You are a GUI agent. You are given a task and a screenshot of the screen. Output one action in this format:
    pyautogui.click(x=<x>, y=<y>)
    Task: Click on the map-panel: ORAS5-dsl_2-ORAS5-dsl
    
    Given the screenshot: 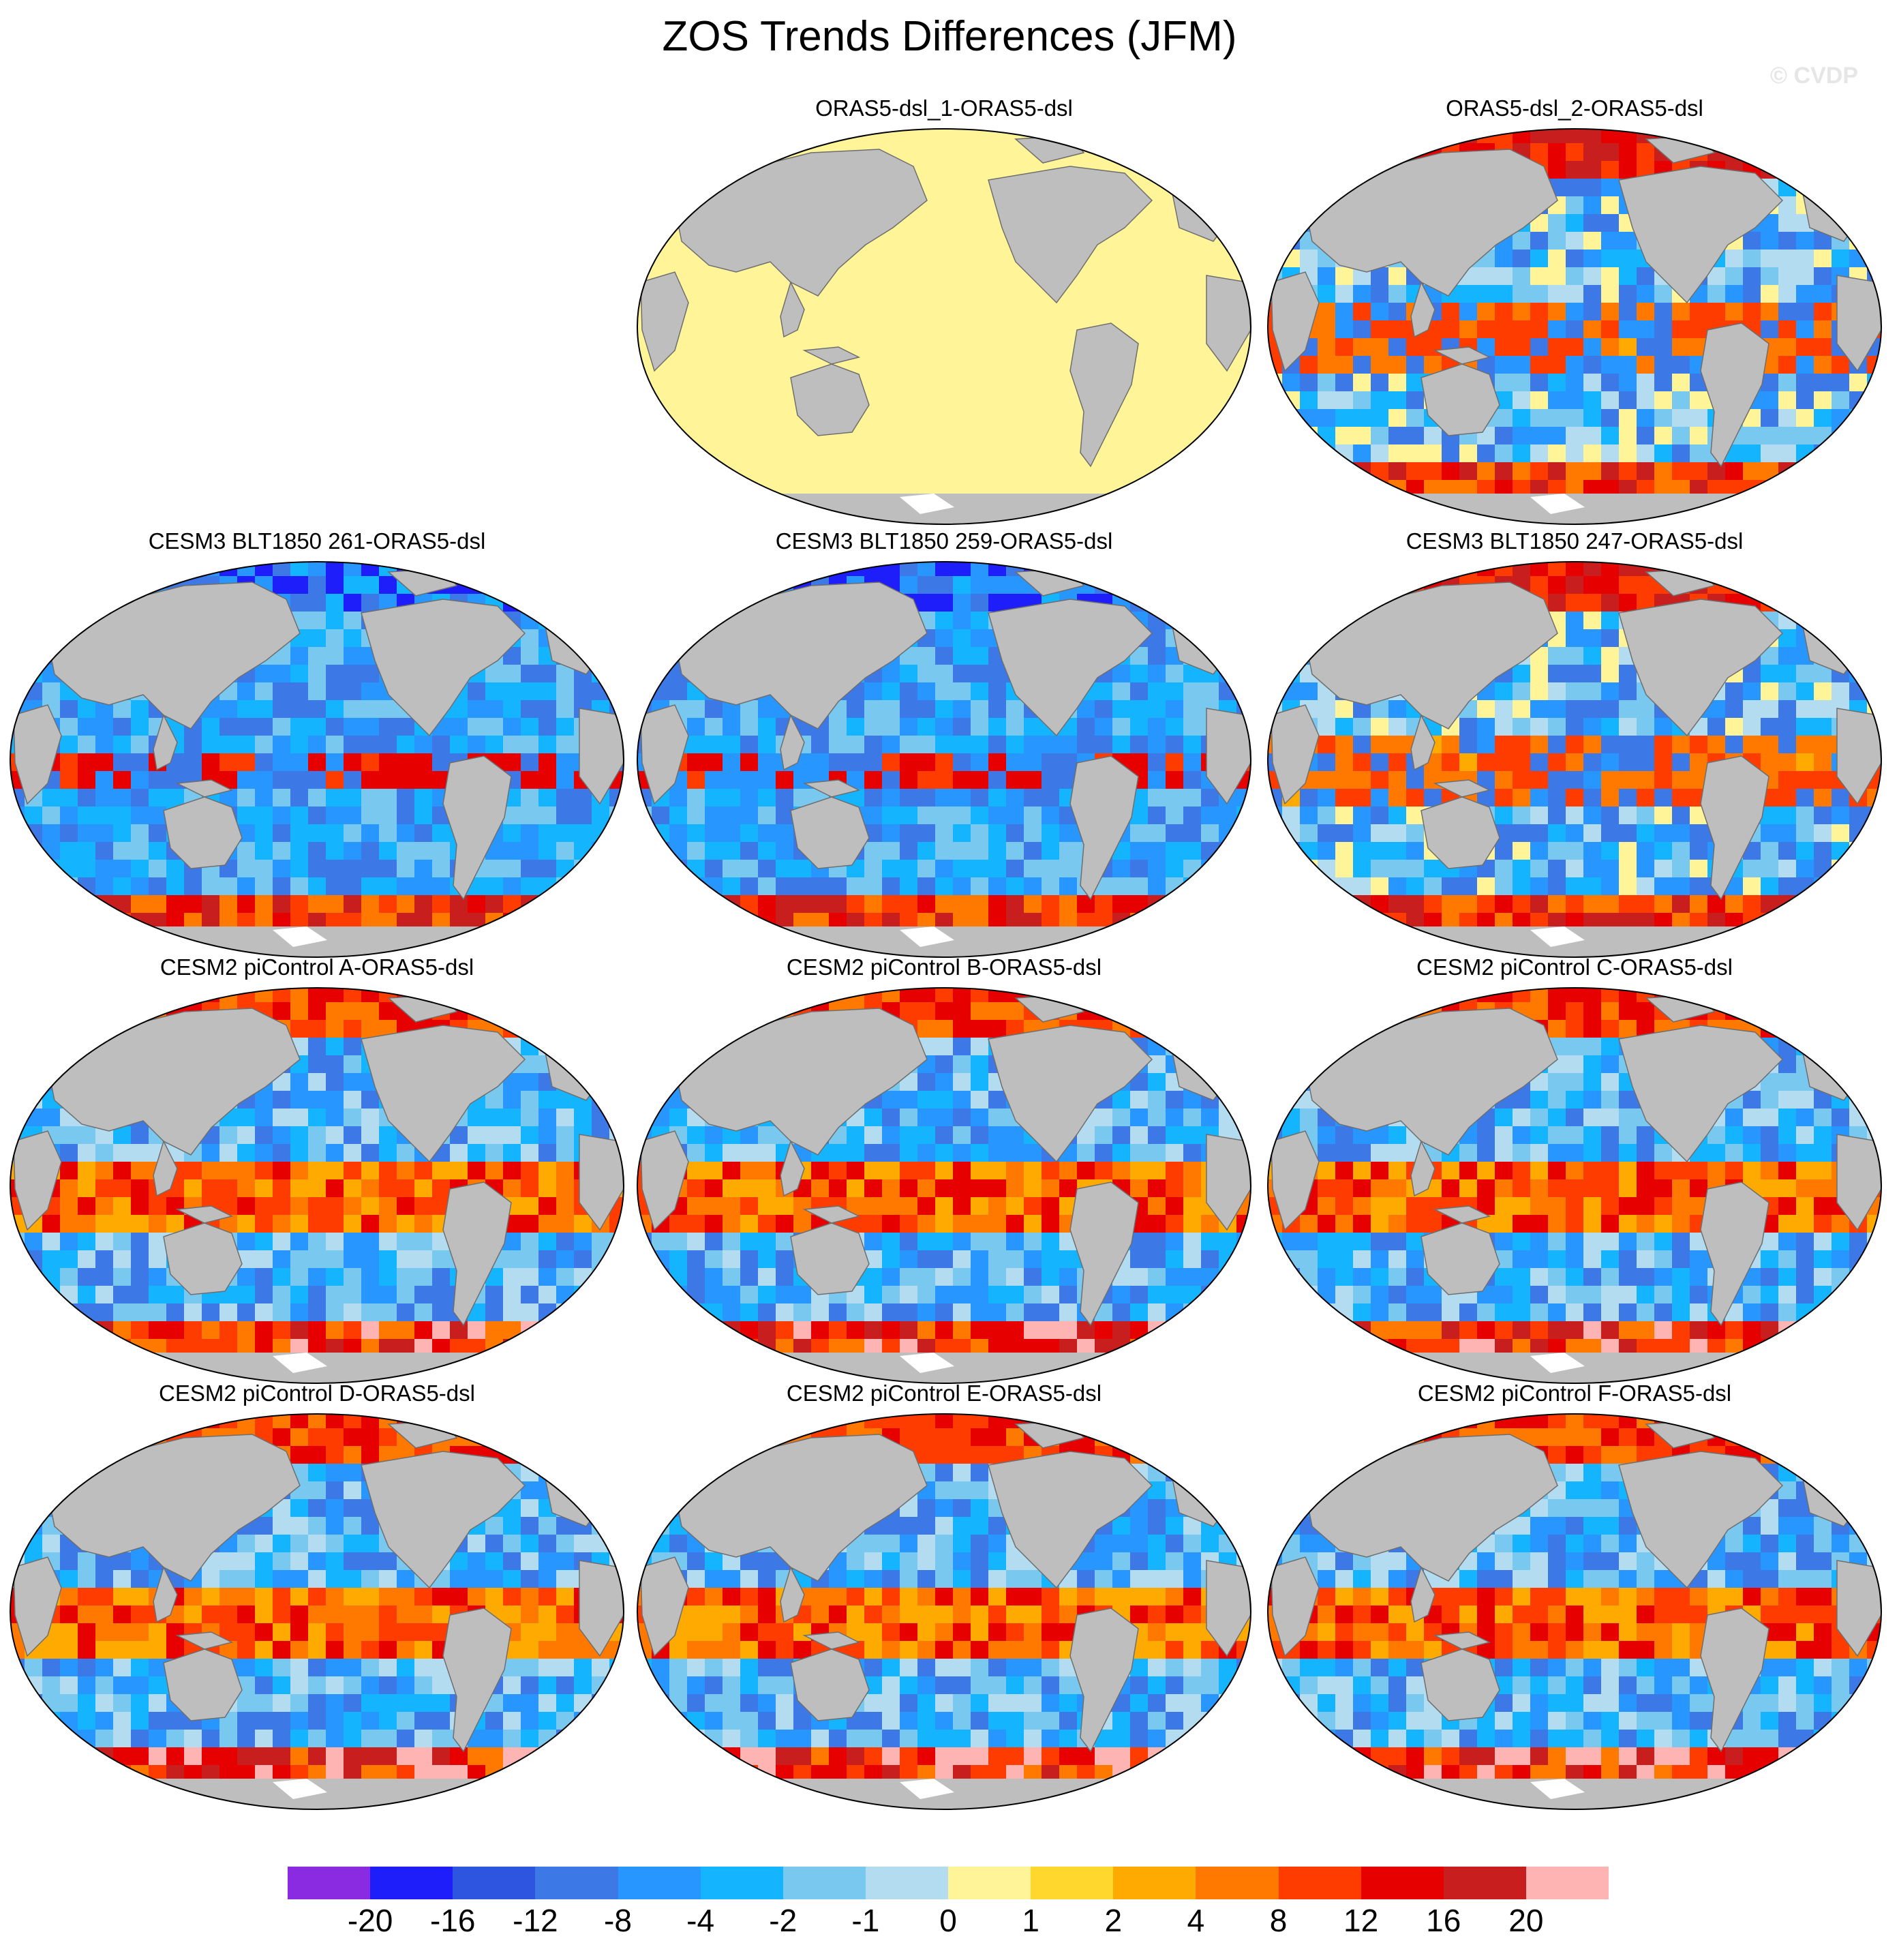 What is the action you would take?
    pyautogui.click(x=1574, y=313)
    